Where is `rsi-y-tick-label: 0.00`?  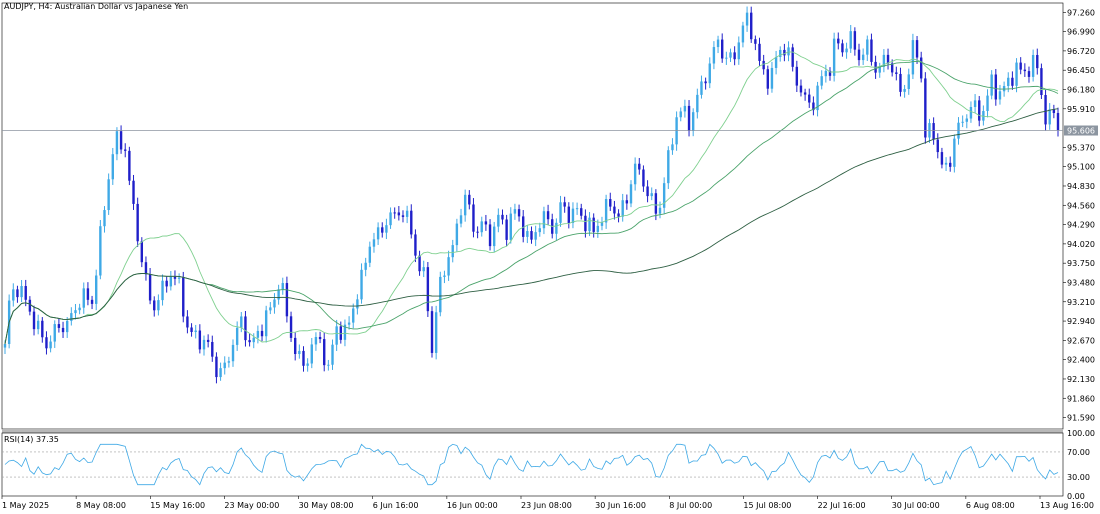
rsi-y-tick-label: 0.00 is located at coordinates (1076, 496).